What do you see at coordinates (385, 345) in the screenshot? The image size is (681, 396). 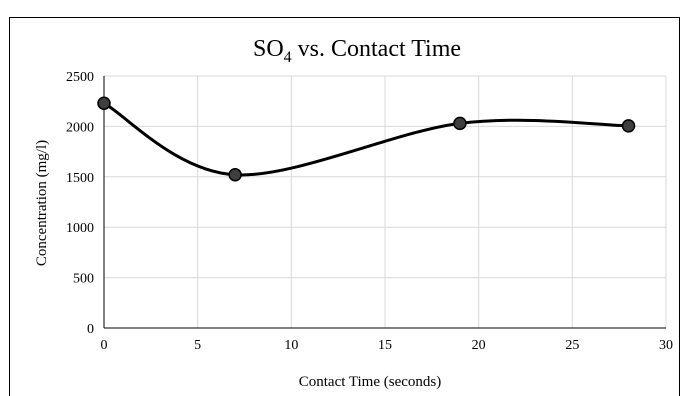 I see `x-tick-label: 15` at bounding box center [385, 345].